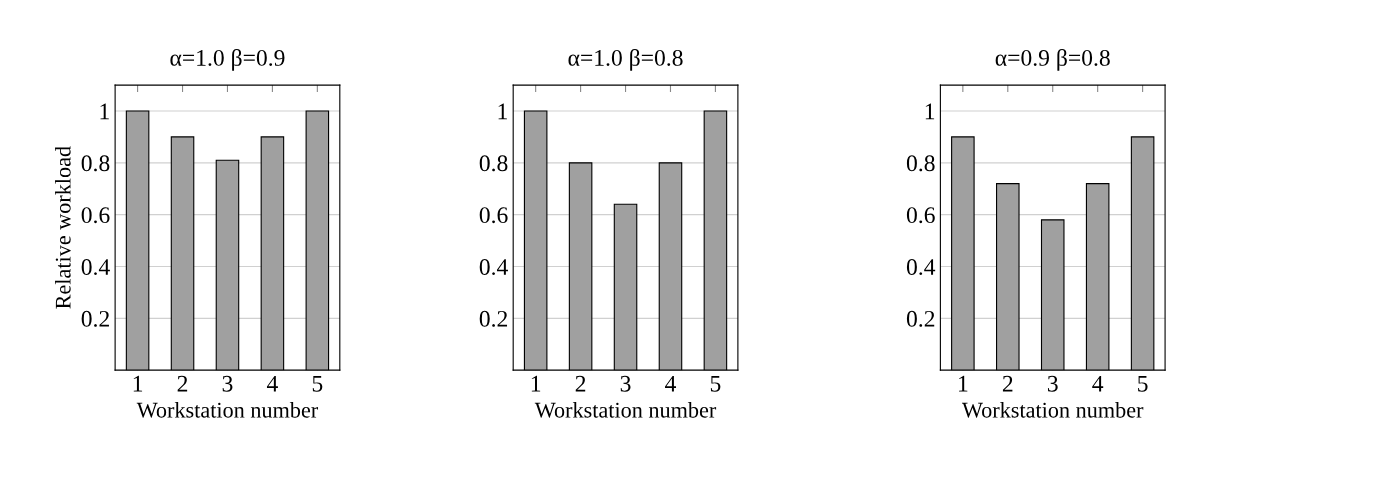 The width and height of the screenshot is (1387, 489). Describe the element at coordinates (227, 60) in the screenshot. I see `chart-title: α=1.0 β=0.9` at that location.